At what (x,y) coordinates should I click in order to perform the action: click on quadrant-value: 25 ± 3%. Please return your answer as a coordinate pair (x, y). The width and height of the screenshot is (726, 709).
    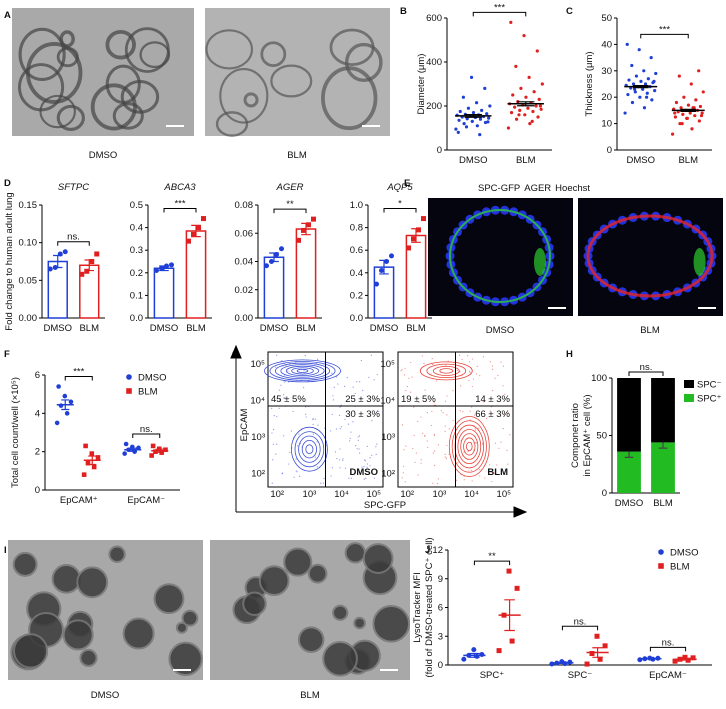
    Looking at the image, I should click on (362, 399).